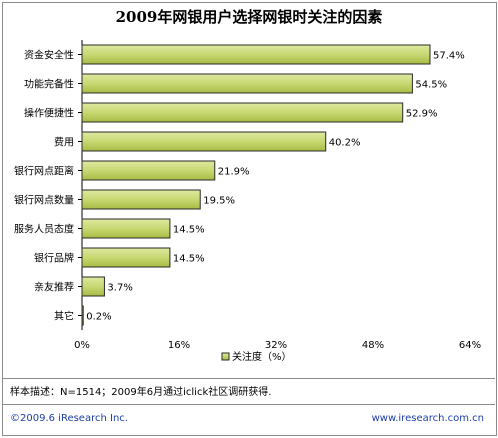 The height and width of the screenshot is (438, 498). Describe the element at coordinates (49, 84) in the screenshot. I see `category-label: 功能完备性` at that location.